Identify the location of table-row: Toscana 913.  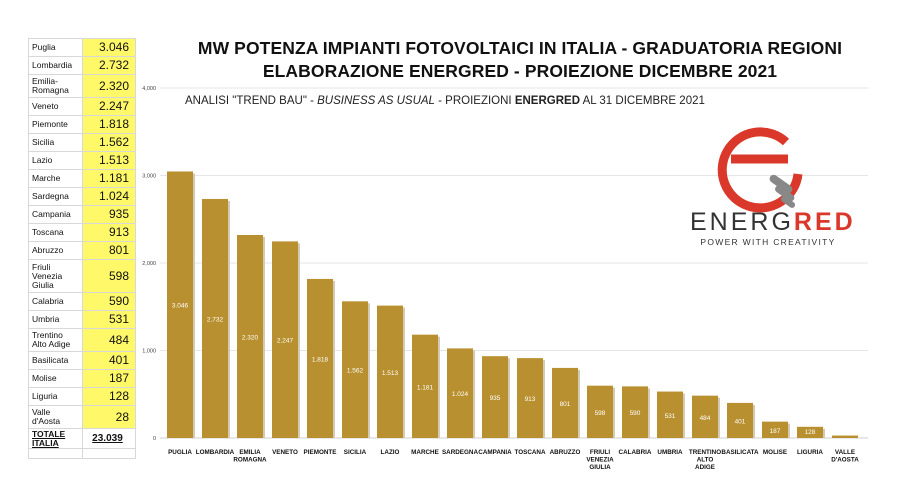
(82, 232).